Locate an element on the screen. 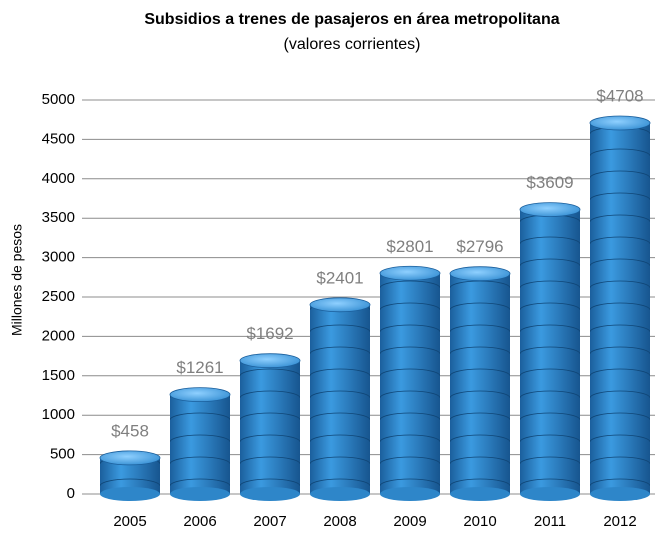 This screenshot has height=533, width=659. x-tick-label: 2010 is located at coordinates (479, 521).